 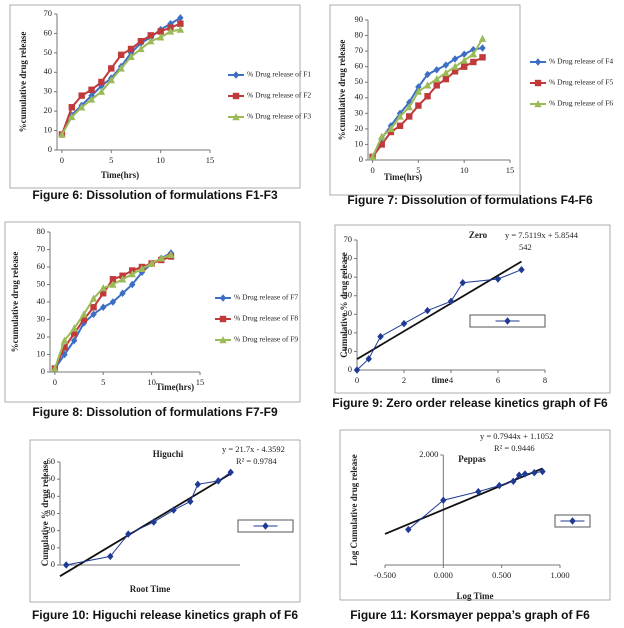 What do you see at coordinates (168, 454) in the screenshot?
I see `chart-title: Higuchi` at bounding box center [168, 454].